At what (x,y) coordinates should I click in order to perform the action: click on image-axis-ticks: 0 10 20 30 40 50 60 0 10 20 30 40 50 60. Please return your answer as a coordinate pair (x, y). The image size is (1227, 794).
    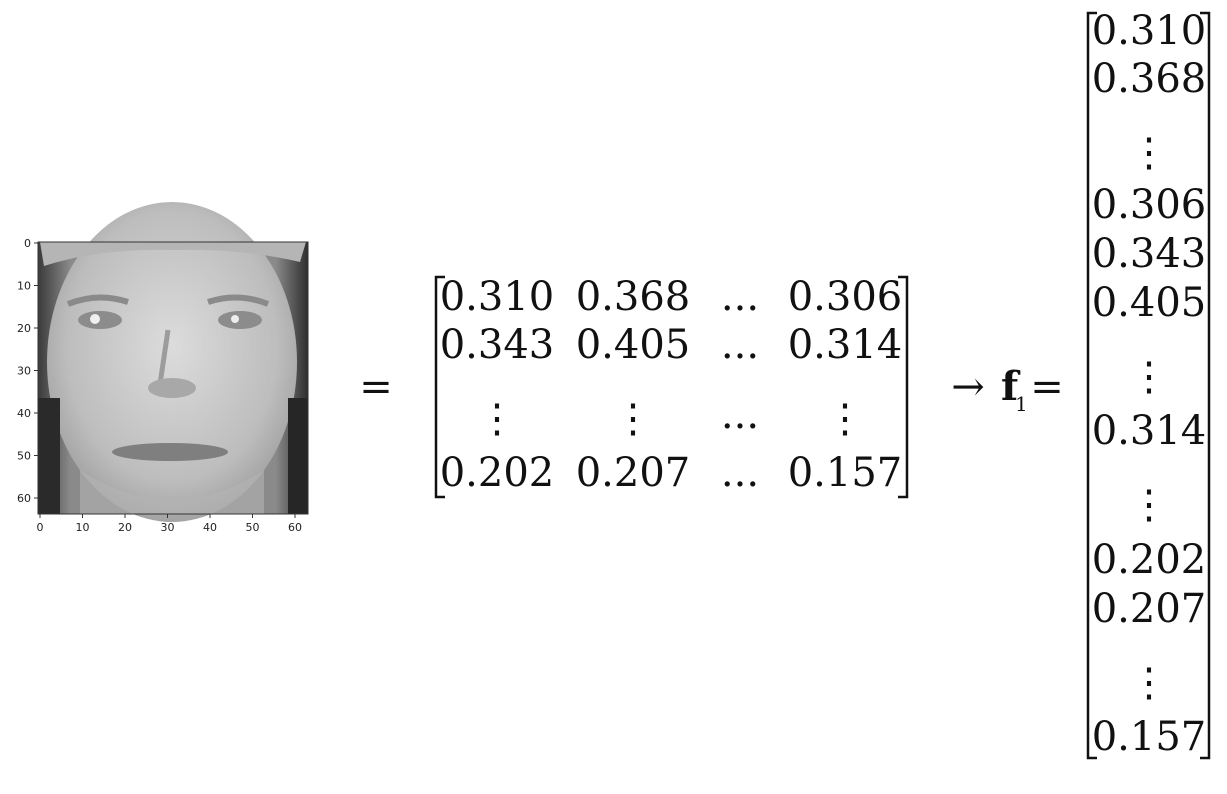
    Looking at the image, I should click on (159, 385).